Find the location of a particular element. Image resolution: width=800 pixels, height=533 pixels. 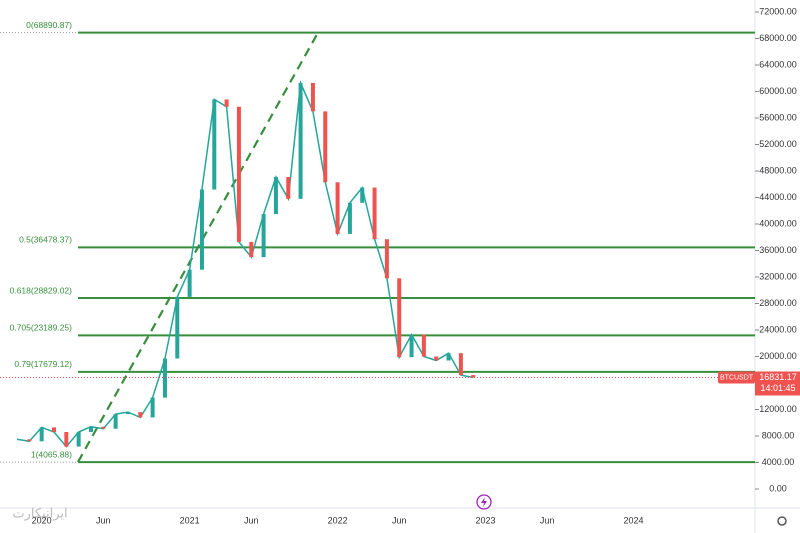

y-tick-label: 28000.00 is located at coordinates (778, 303).